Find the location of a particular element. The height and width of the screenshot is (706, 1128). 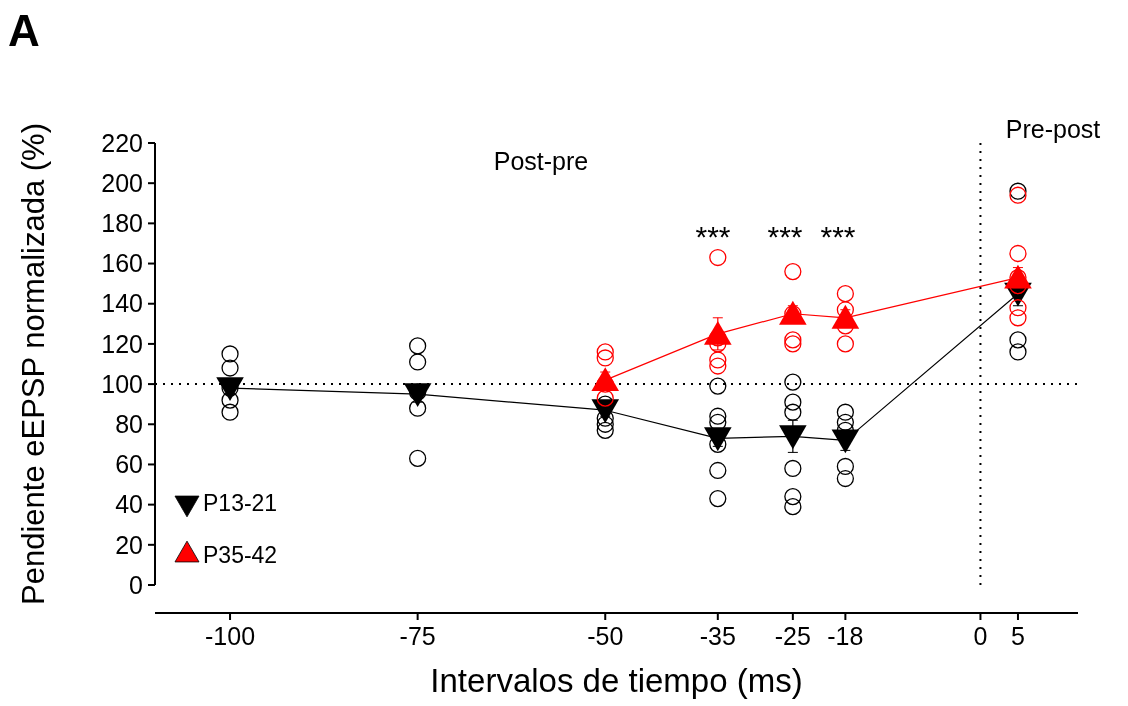

x-tick-label: -75 is located at coordinates (417, 636).